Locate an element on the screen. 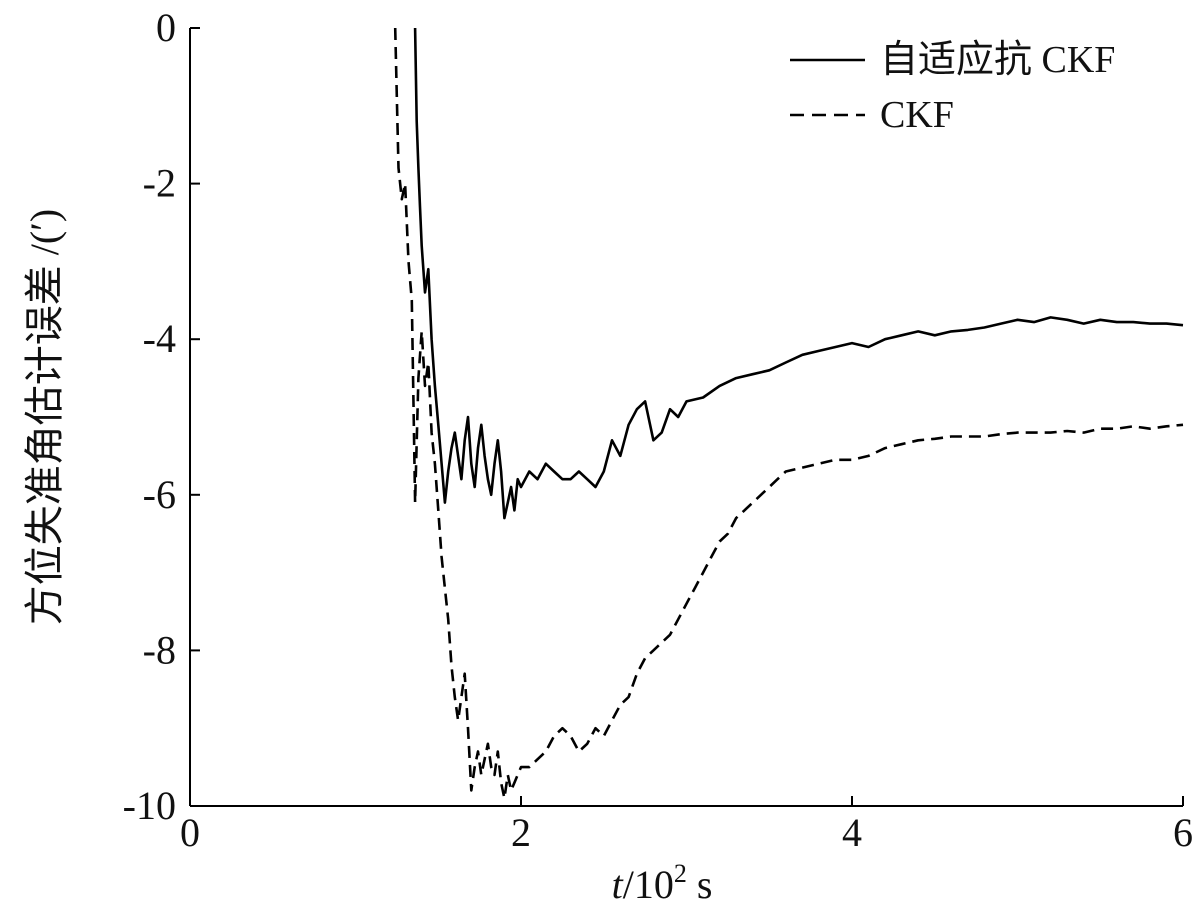  x-tick-label: 6 is located at coordinates (1183, 832).